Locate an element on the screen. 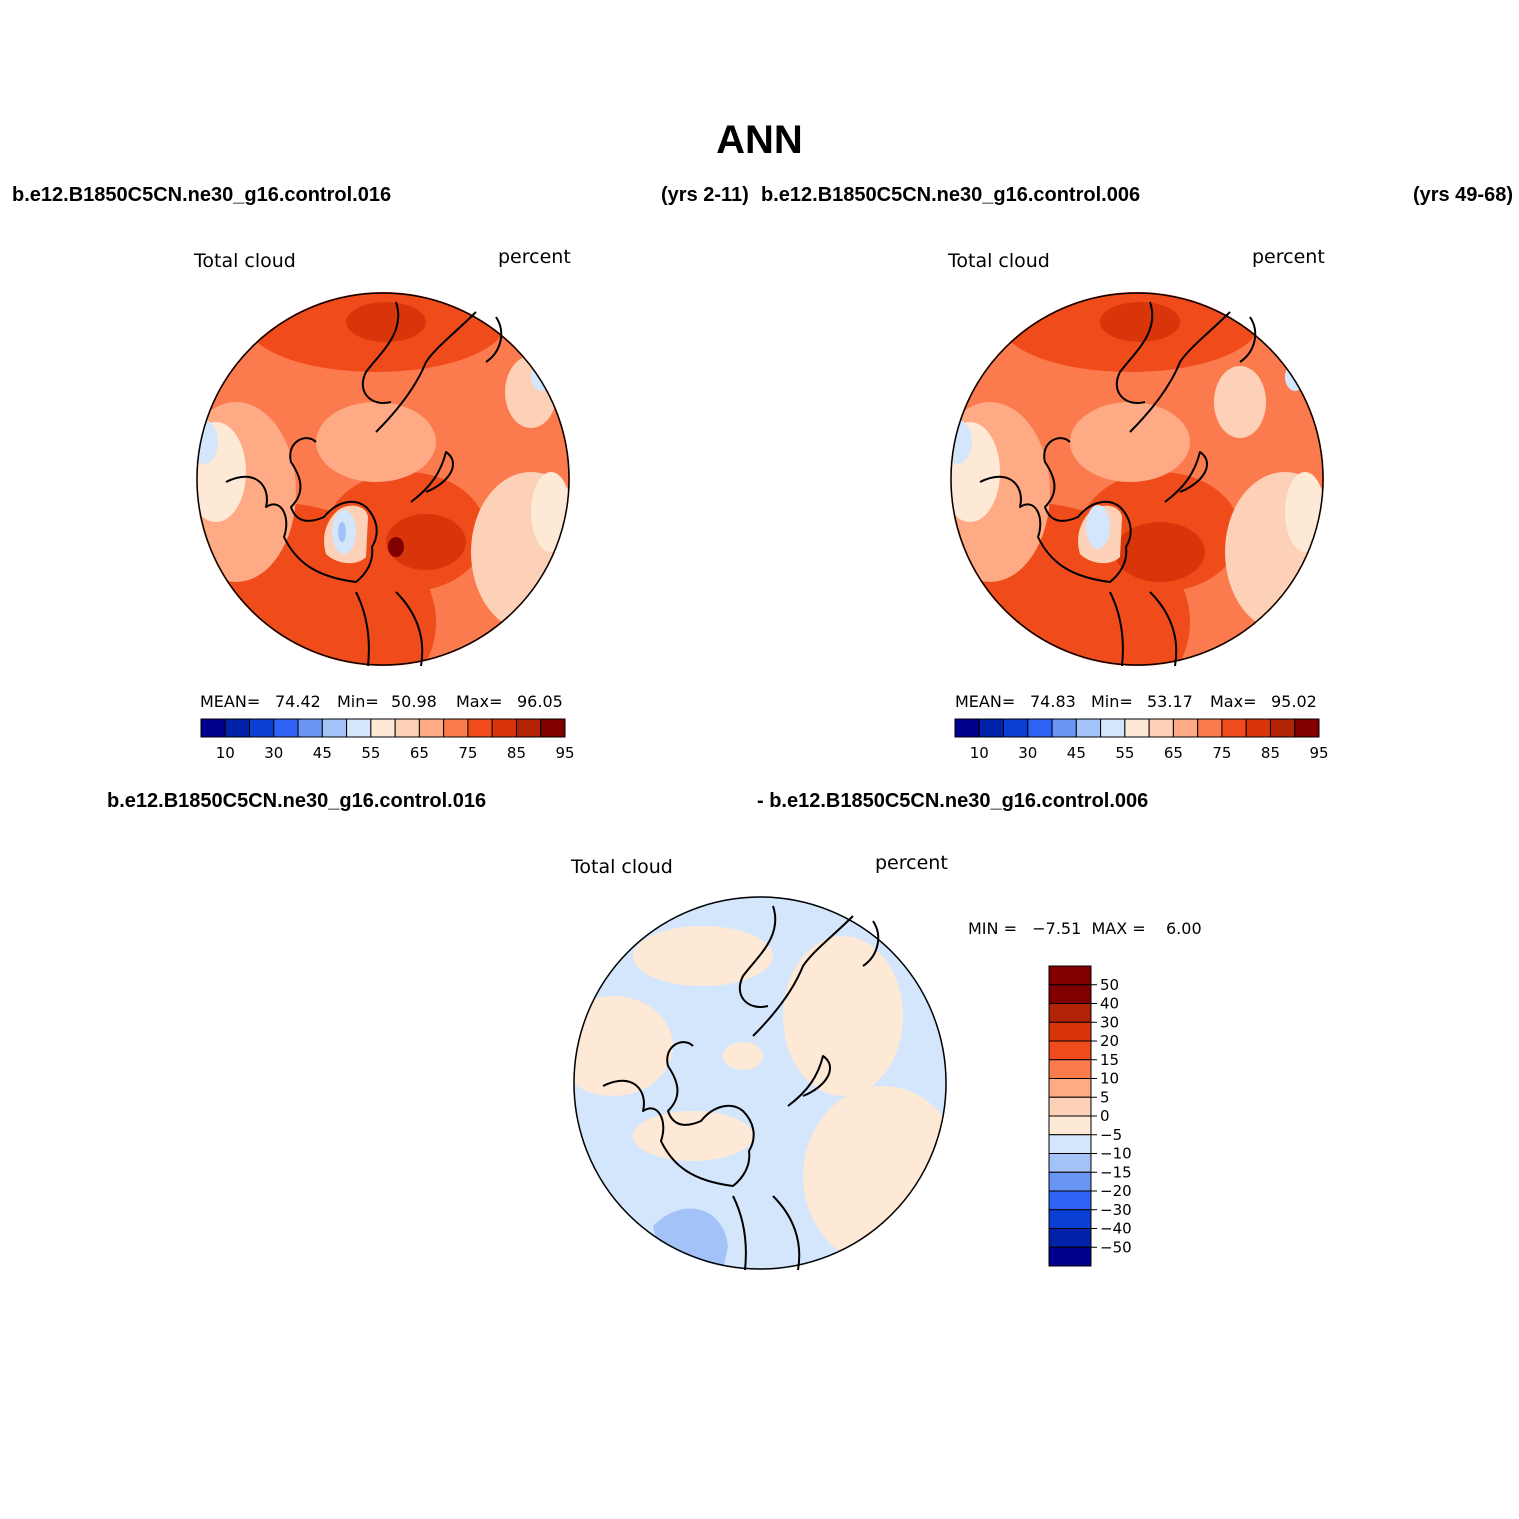 The image size is (1519, 1519). panel3-colorbar-tick-label: −30 is located at coordinates (1116, 1210).